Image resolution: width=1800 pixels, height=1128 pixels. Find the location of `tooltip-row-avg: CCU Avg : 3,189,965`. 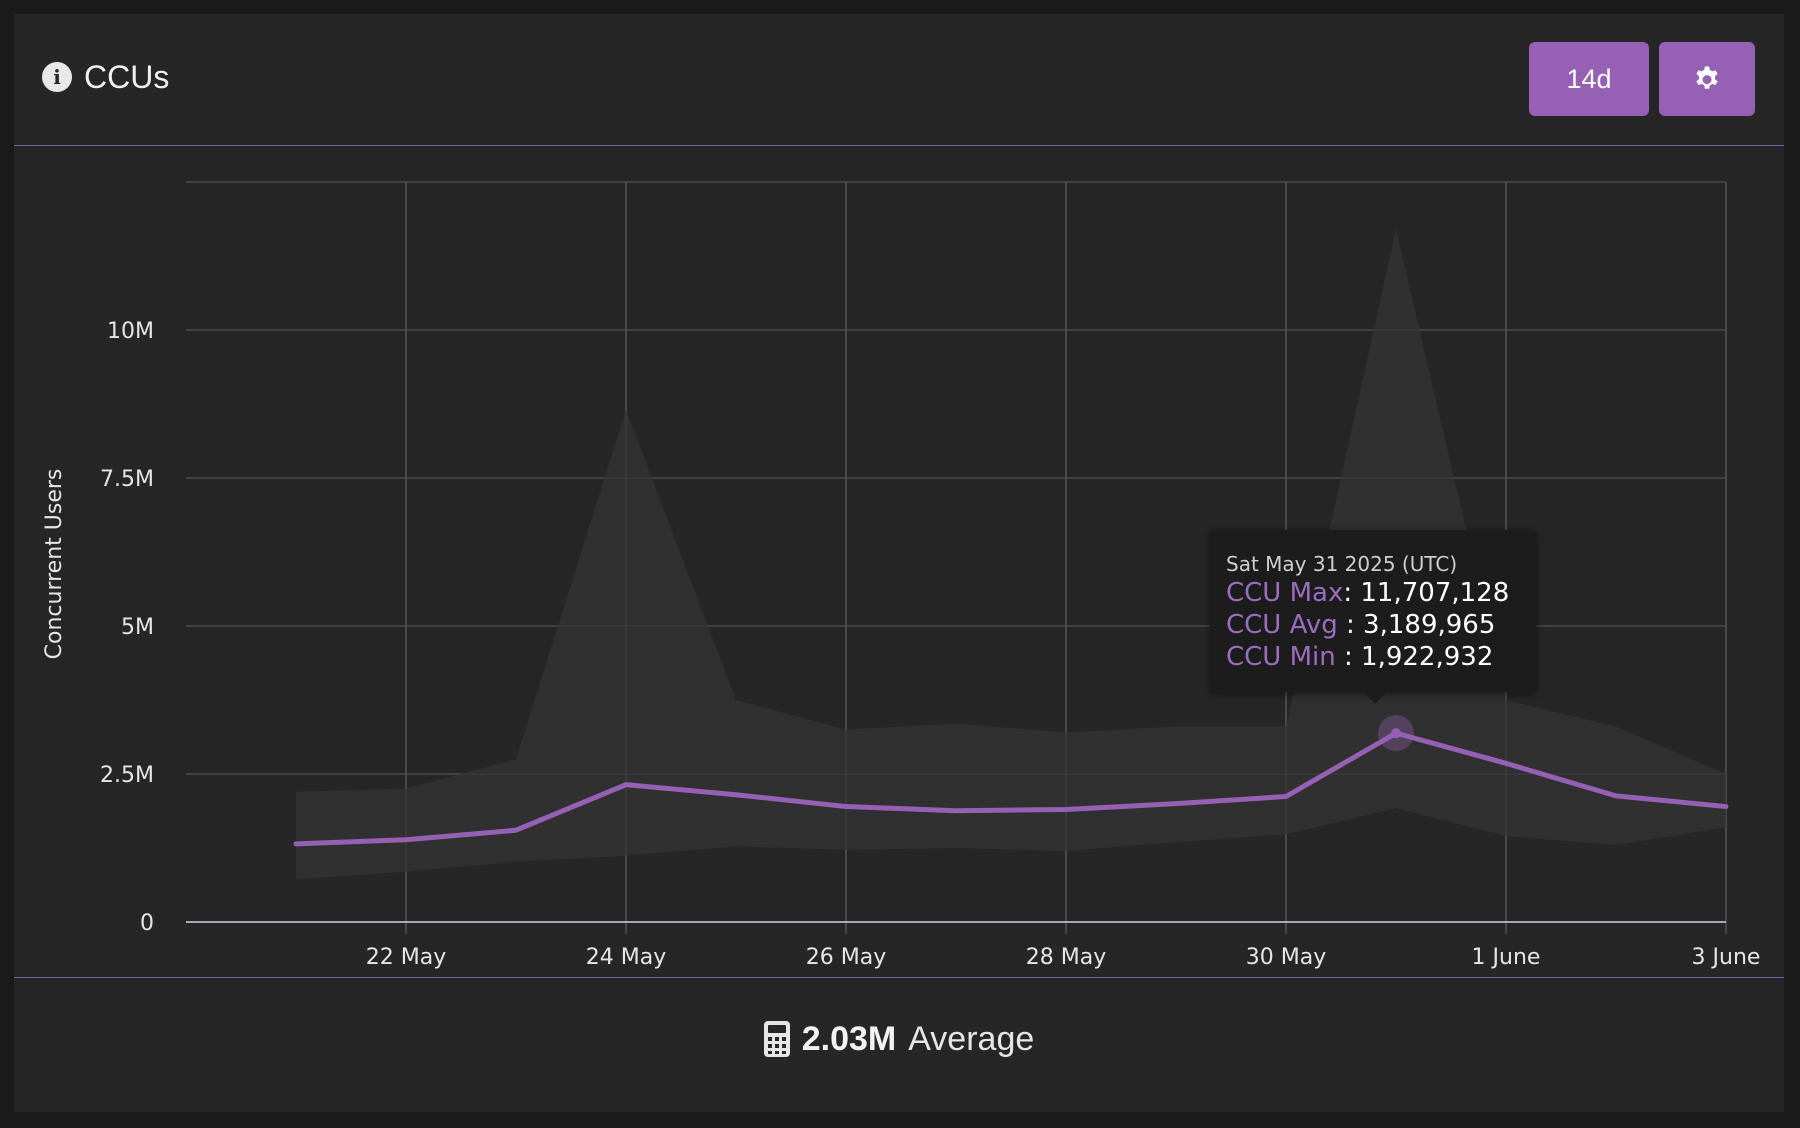

tooltip-row-avg: CCU Avg : 3,189,965 is located at coordinates (1360, 625).